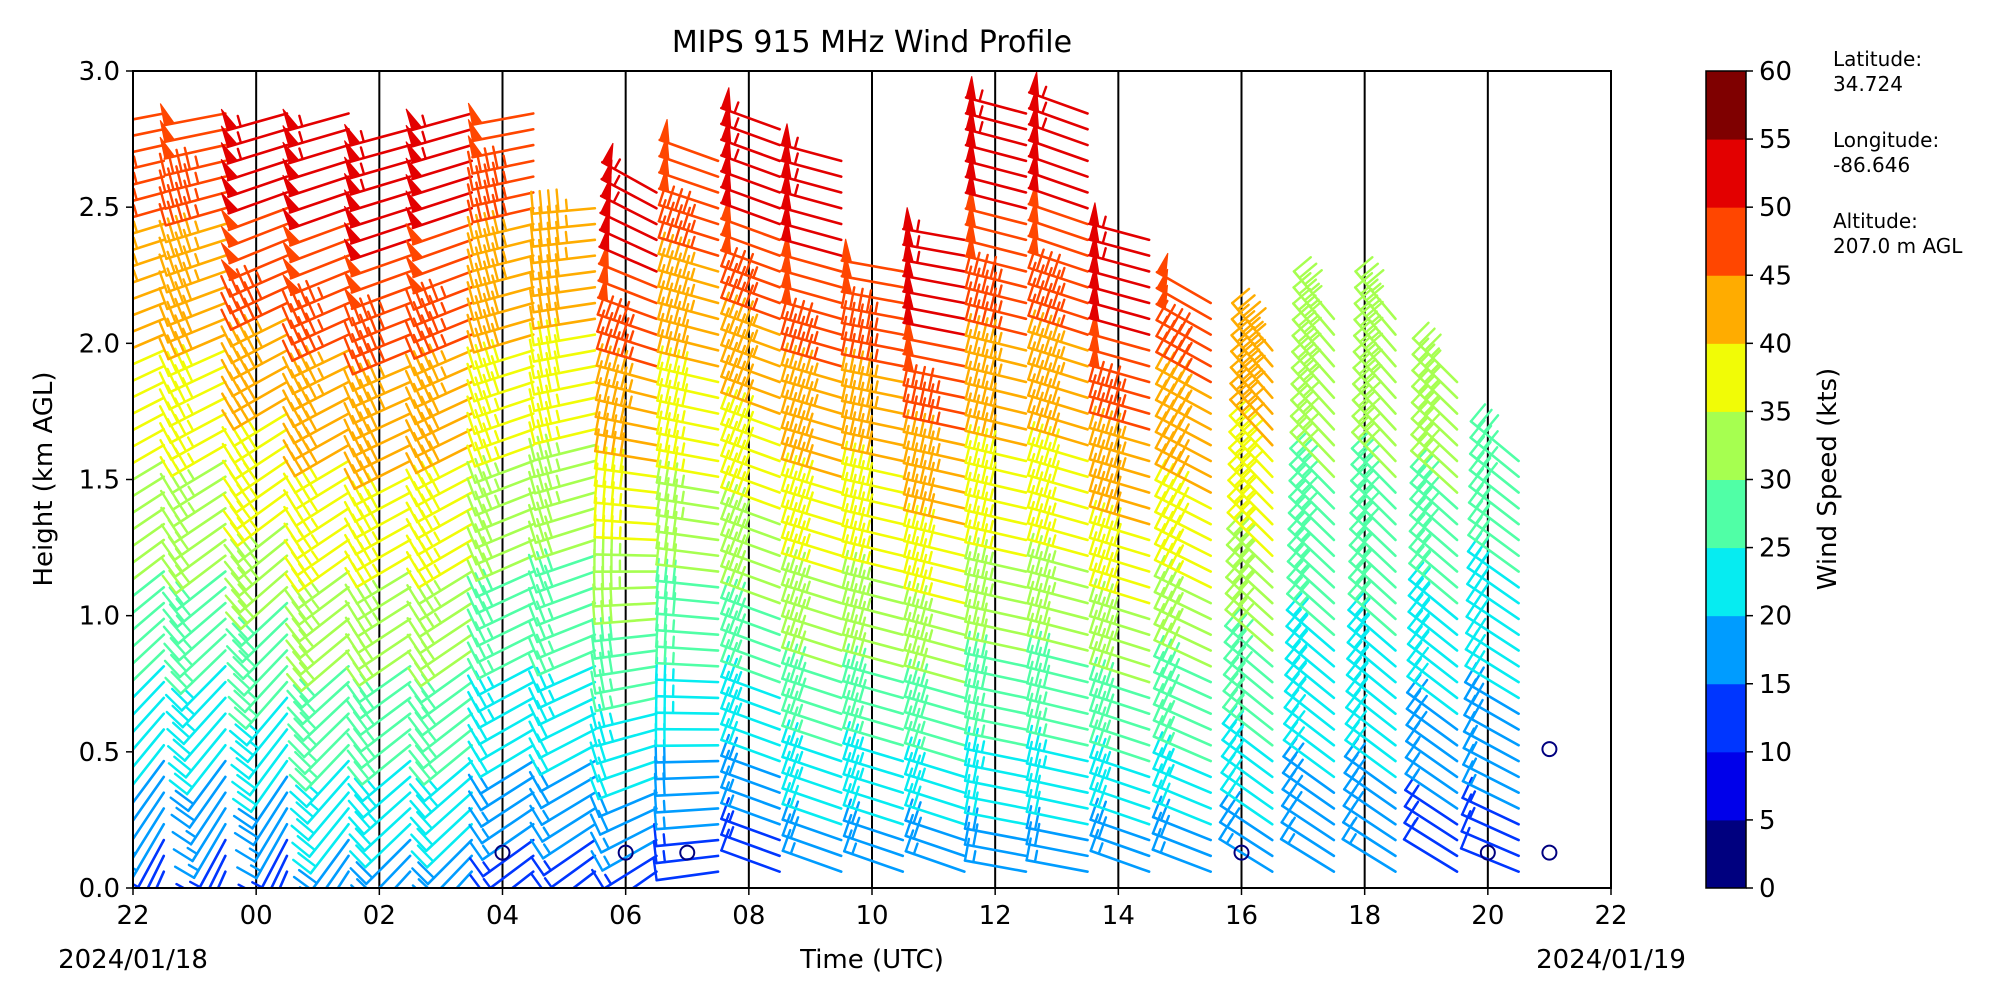  Describe the element at coordinates (1775, 753) in the screenshot. I see `colorbar-tick-label: 10` at that location.